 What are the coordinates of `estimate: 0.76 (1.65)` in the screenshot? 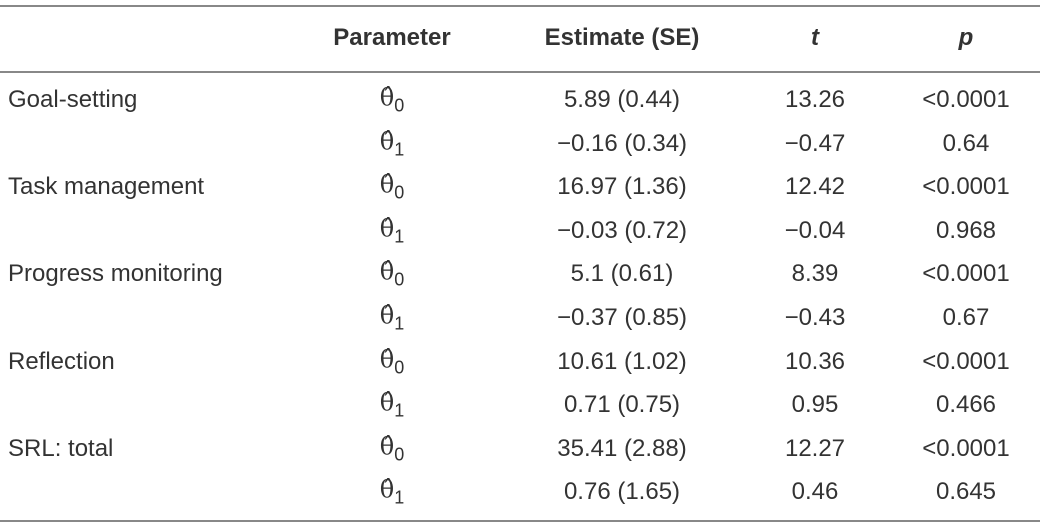 It's located at (622, 492).